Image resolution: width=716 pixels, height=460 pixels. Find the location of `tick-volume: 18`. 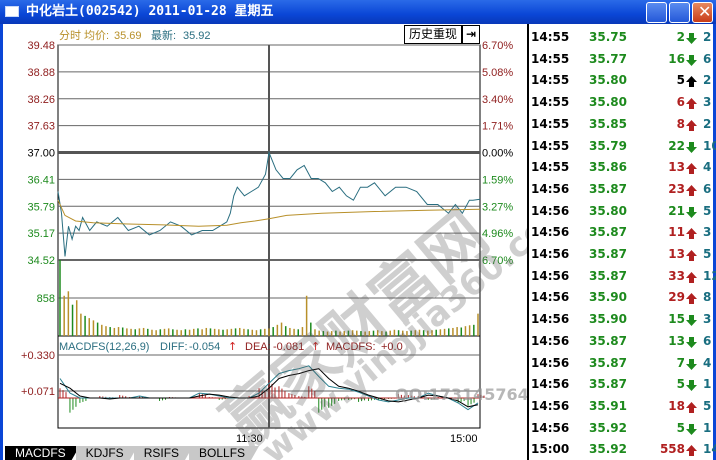

tick-volume: 18 is located at coordinates (676, 405).